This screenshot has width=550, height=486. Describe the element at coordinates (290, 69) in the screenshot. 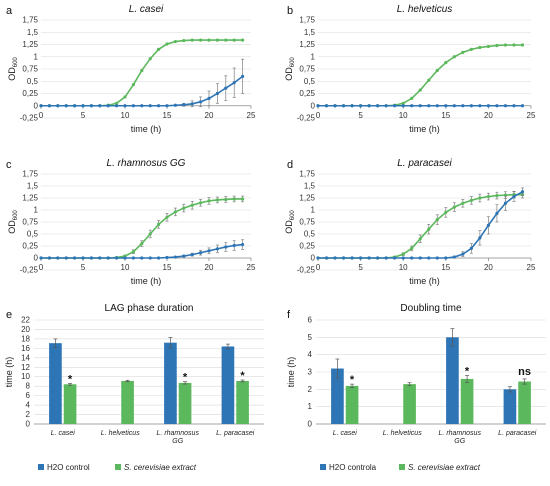

I see `y-axis-label: OD600` at that location.